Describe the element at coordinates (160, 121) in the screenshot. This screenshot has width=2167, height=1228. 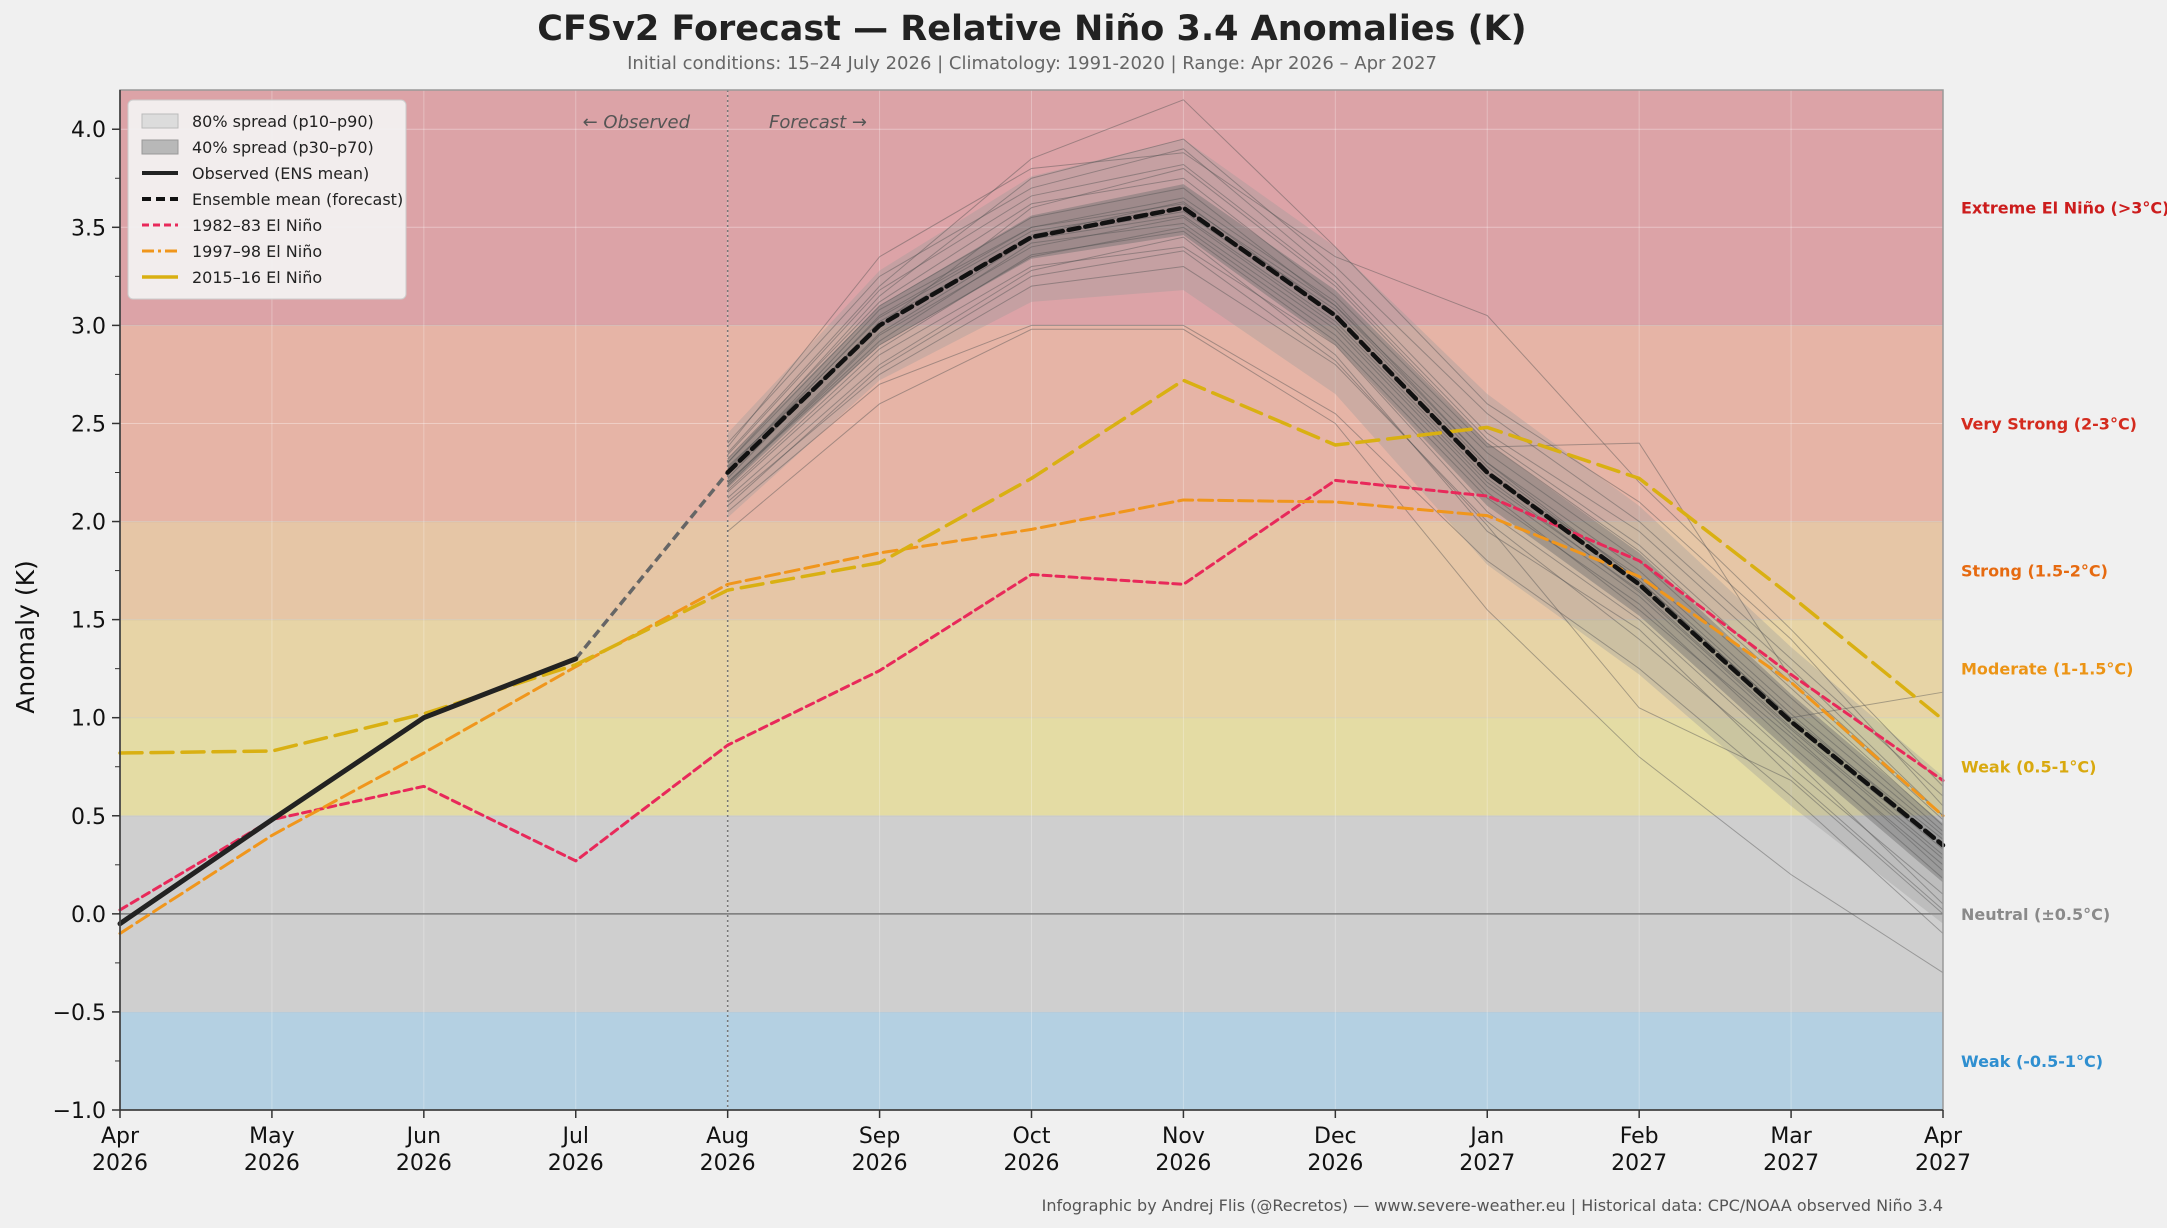
I see `legend-swatch-spread80` at that location.